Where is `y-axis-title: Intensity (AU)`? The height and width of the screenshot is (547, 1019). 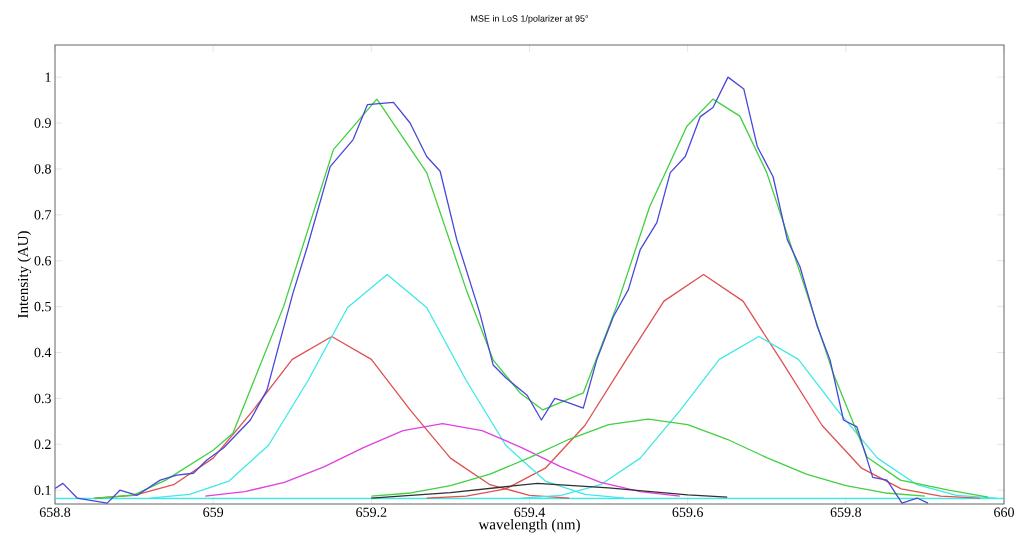
y-axis-title: Intensity (AU) is located at coordinates (24, 274).